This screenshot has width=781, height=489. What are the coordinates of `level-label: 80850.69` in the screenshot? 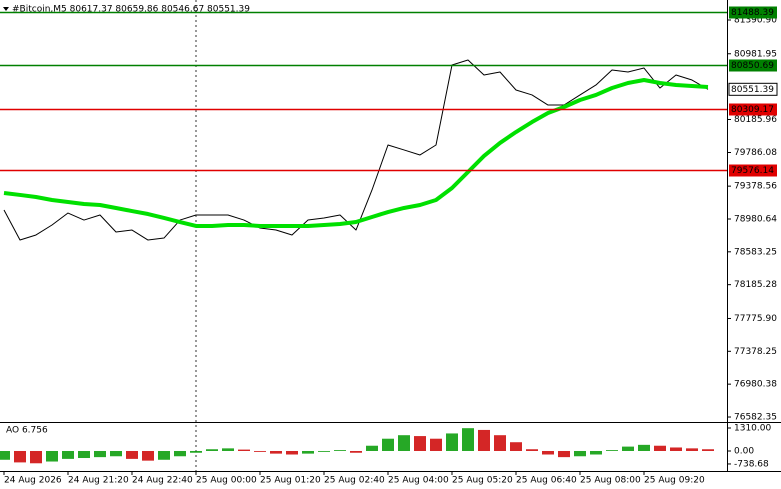 It's located at (752, 66).